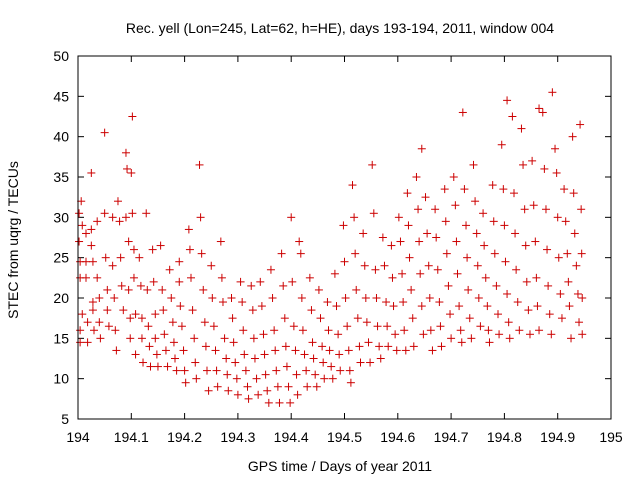 This screenshot has width=640, height=480. Describe the element at coordinates (13, 240) in the screenshot. I see `y-axis-label: STEC from uqrg / TECUs` at that location.